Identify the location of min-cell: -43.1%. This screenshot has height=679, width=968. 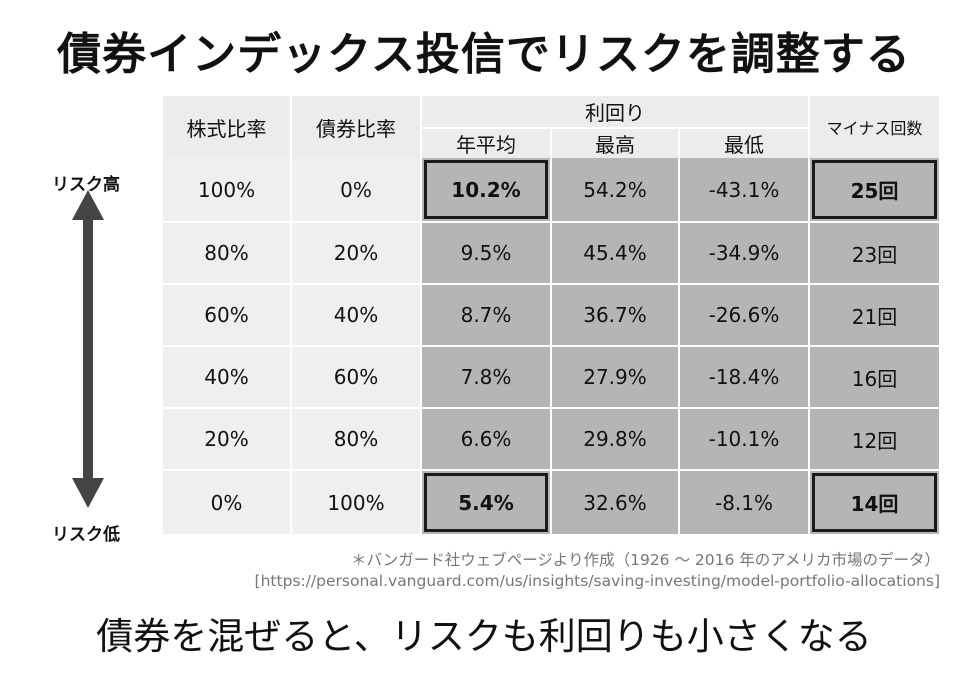
(744, 190).